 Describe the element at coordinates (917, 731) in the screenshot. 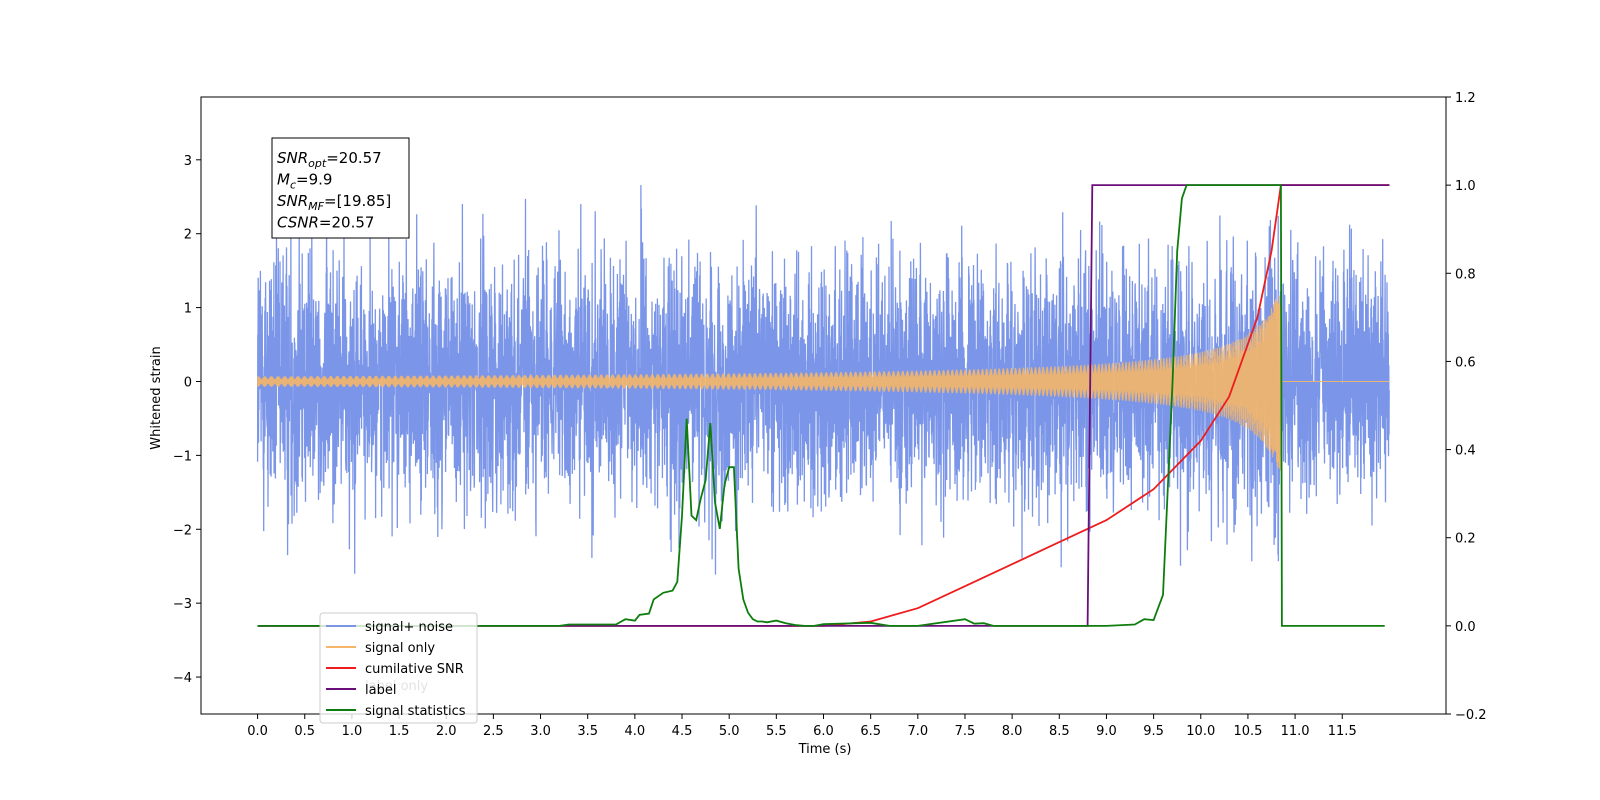

I see `x-tick-label: 7.0` at that location.